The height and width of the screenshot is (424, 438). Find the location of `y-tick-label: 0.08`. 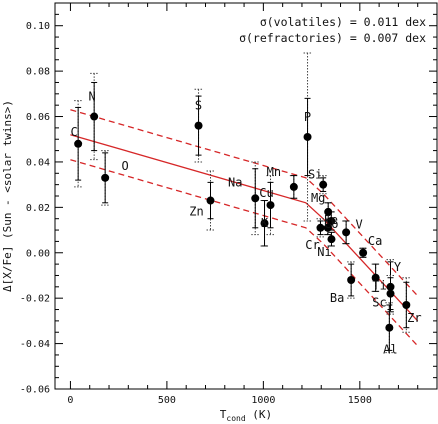

y-tick-label: 0.08 is located at coordinates (38, 72).